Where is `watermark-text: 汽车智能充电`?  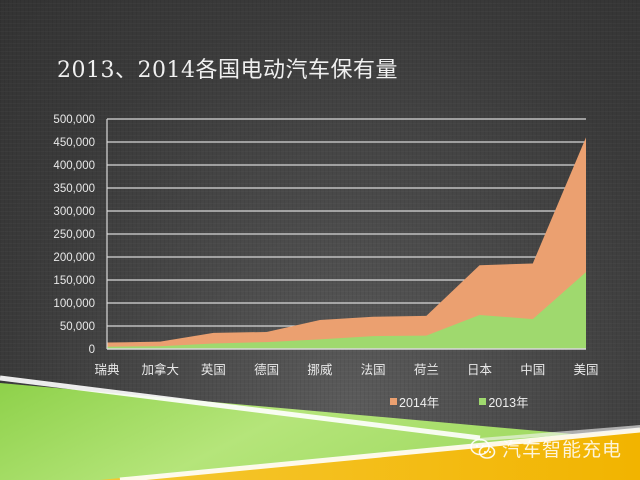
watermark-text: 汽车智能充电 is located at coordinates (562, 450).